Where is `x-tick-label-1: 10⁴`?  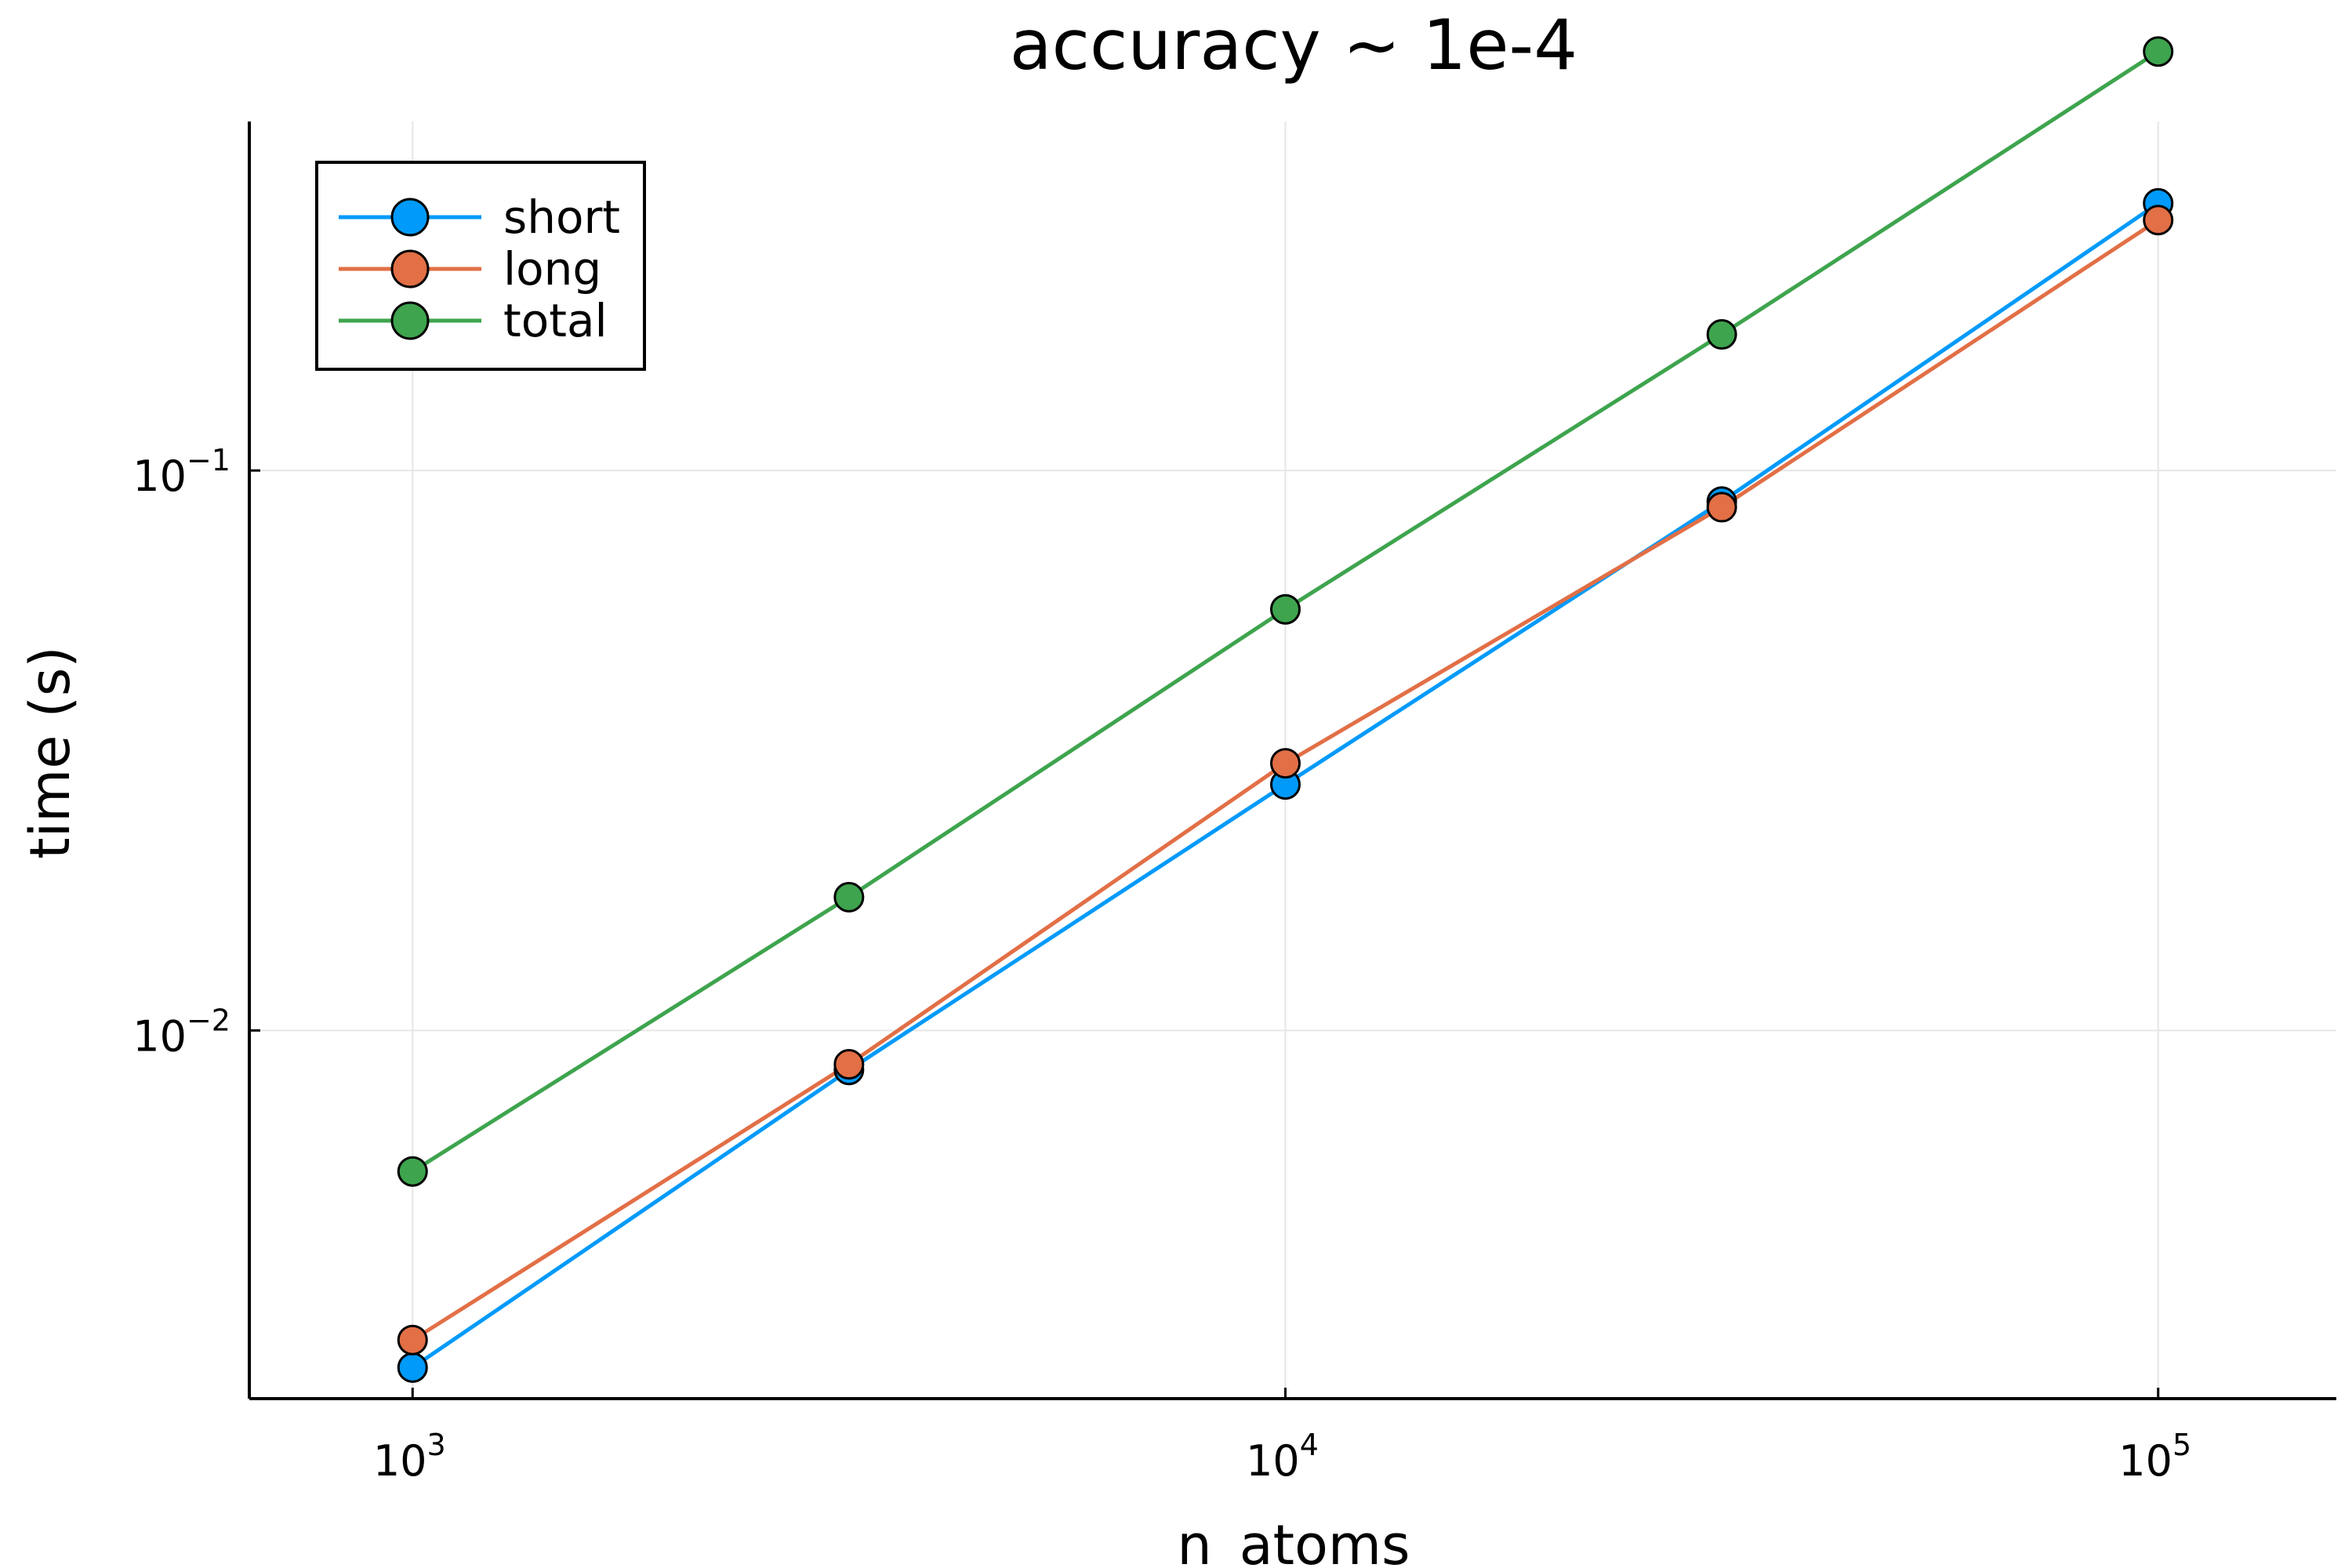
x-tick-label-1: 10⁴ is located at coordinates (1282, 1457).